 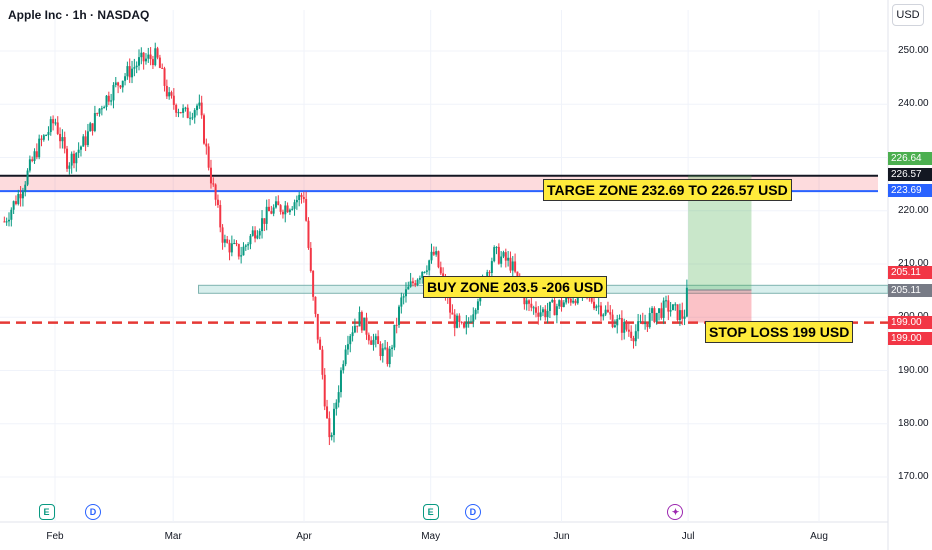 What do you see at coordinates (55, 536) in the screenshot?
I see `x-tick-label: Feb` at bounding box center [55, 536].